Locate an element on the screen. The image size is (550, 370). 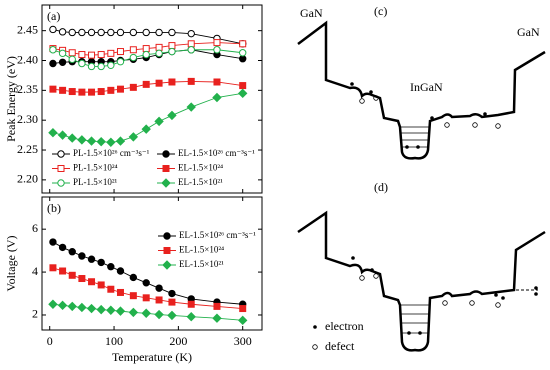
x-tick-label: 200 is located at coordinates (178, 341).